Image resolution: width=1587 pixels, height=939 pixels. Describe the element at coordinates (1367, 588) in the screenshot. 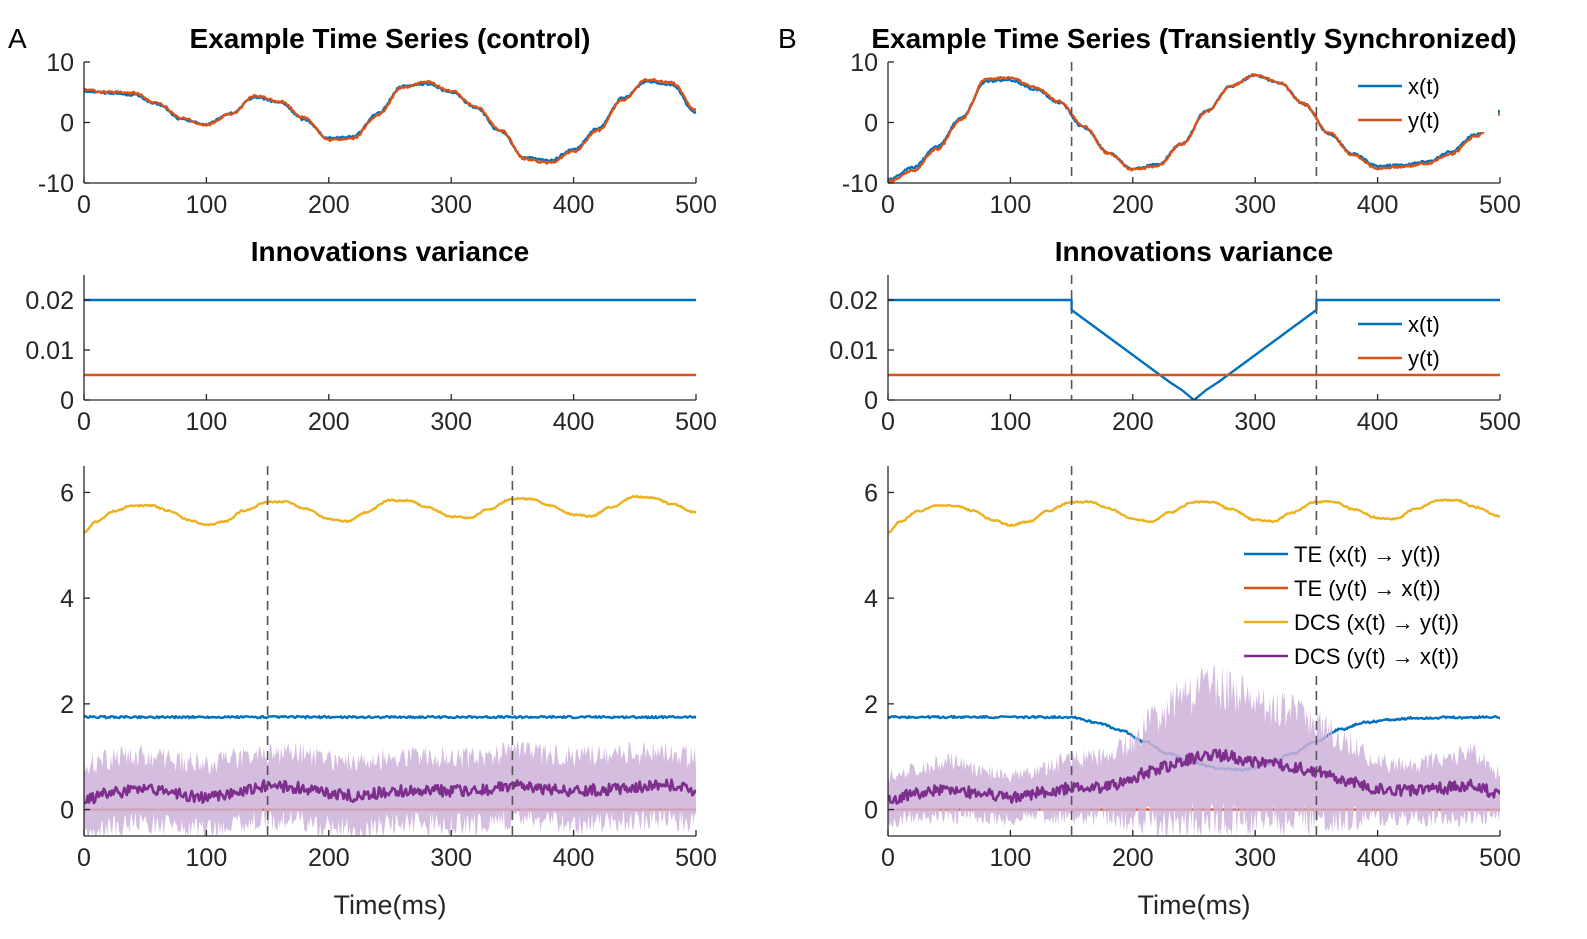

I see `legend-entry: TE (y(t) → x(t))` at that location.